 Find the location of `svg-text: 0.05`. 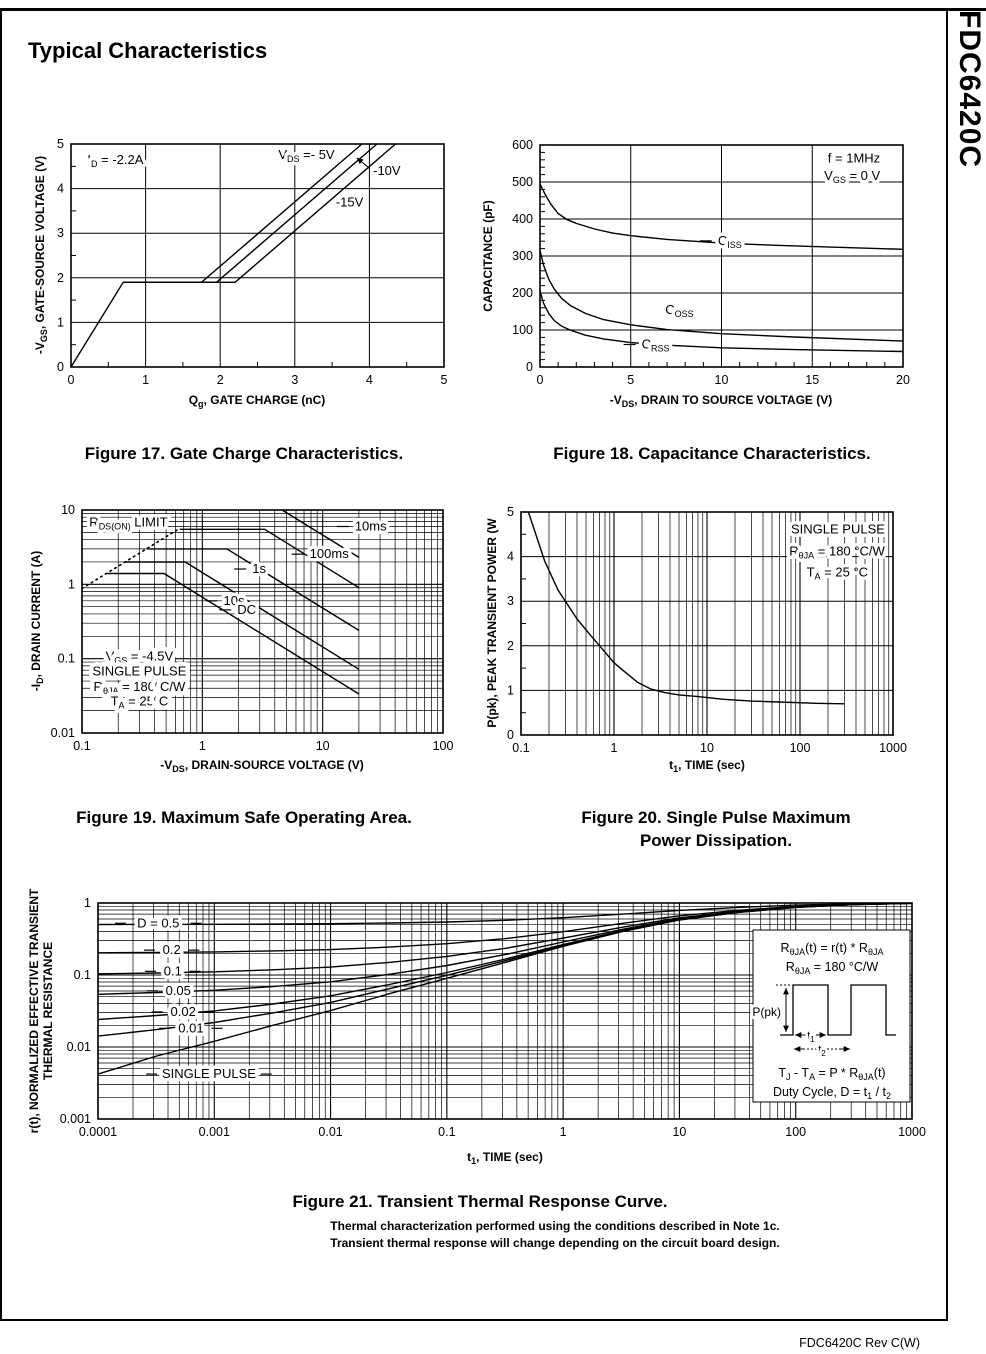

svg-text: 0.05 is located at coordinates (178, 990).